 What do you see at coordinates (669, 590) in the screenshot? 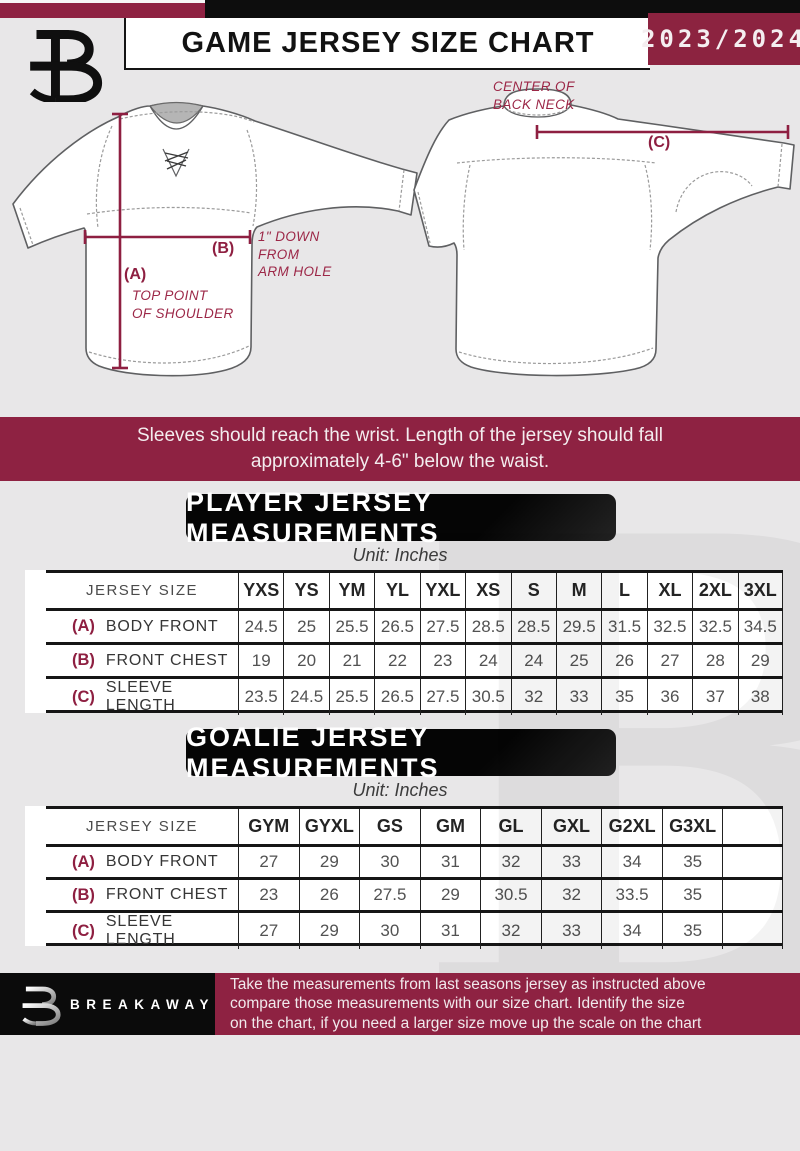
I see `size-column-header: XL` at bounding box center [669, 590].